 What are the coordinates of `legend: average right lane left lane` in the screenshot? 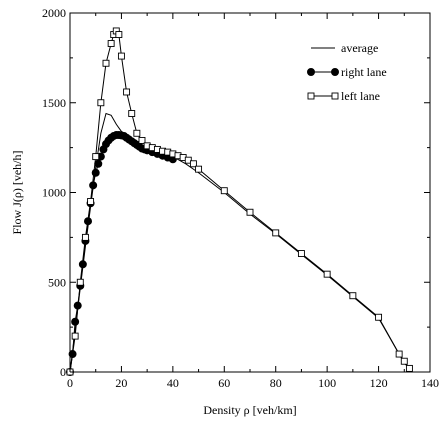 It's located at (346, 72).